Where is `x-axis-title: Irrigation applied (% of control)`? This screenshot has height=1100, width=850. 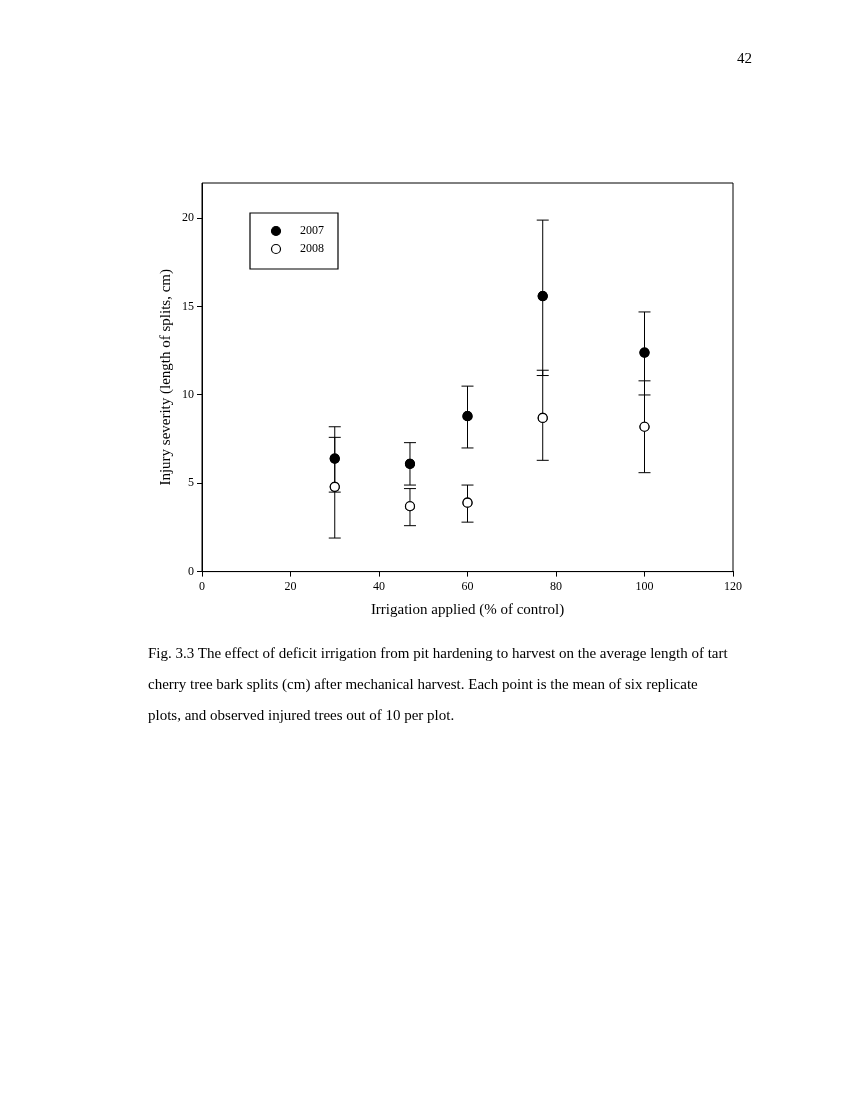 x-axis-title: Irrigation applied (% of control) is located at coordinates (467, 609).